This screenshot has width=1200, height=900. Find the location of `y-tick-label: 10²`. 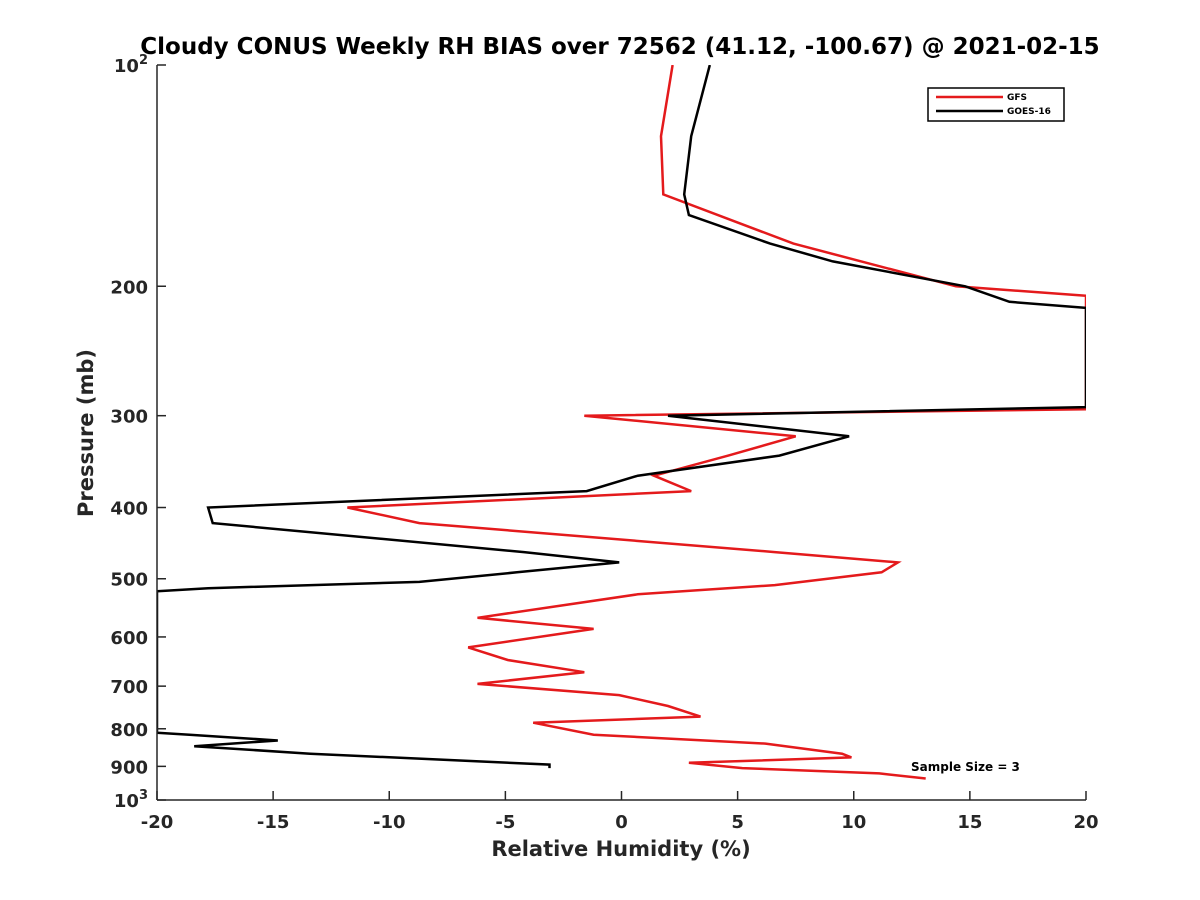

y-tick-label: 10² is located at coordinates (131, 65).